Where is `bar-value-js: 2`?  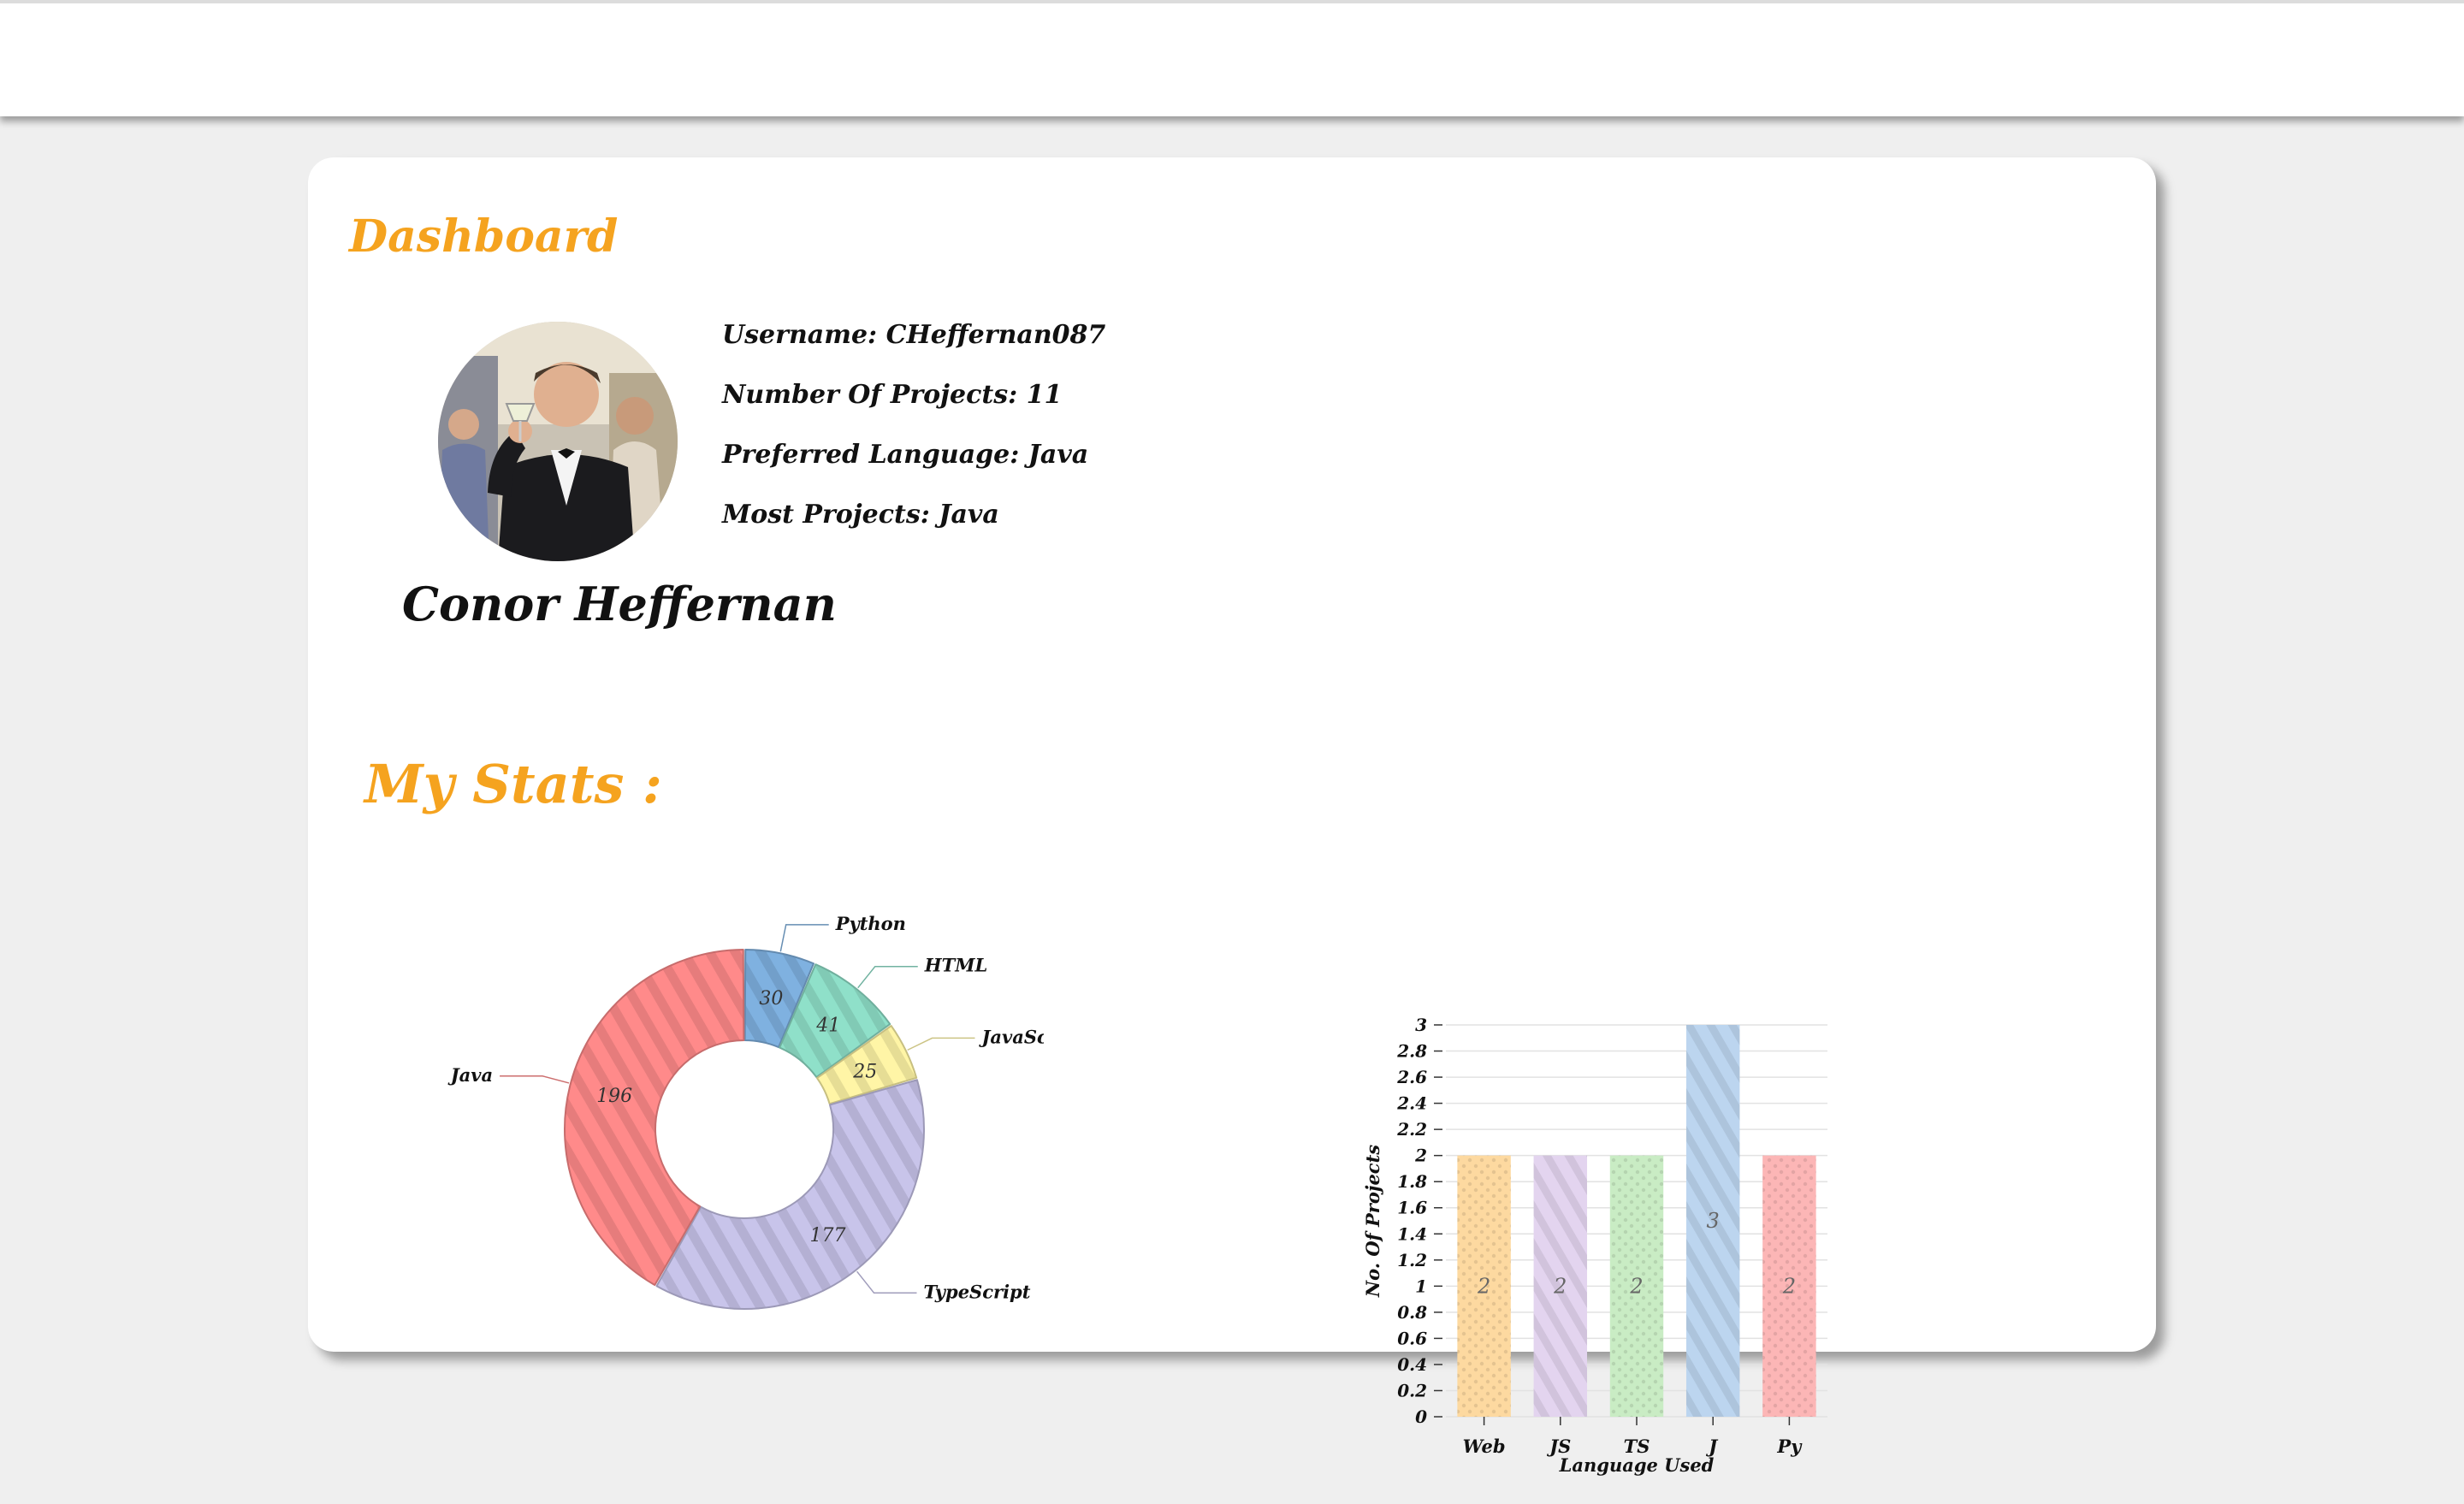
bar-value-js: 2 is located at coordinates (1560, 1286).